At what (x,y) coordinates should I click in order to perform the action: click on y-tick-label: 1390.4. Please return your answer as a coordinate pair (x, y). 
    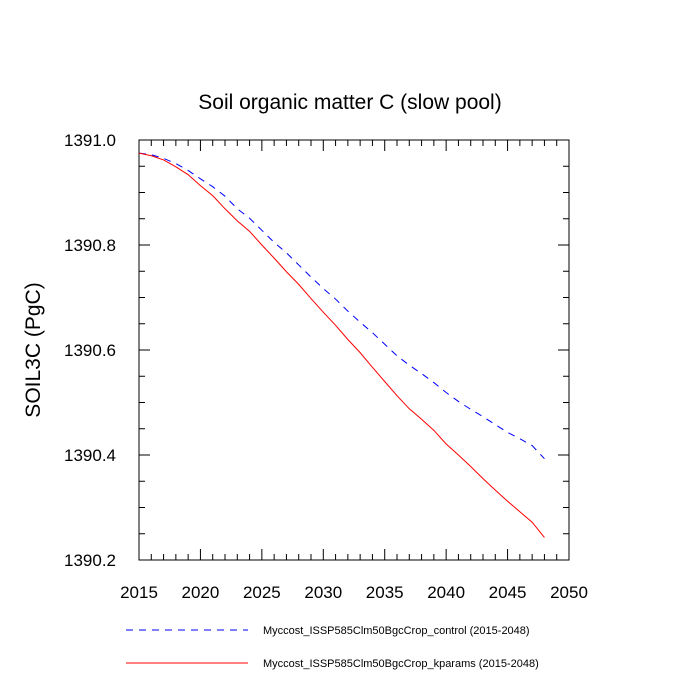
    Looking at the image, I should click on (90, 455).